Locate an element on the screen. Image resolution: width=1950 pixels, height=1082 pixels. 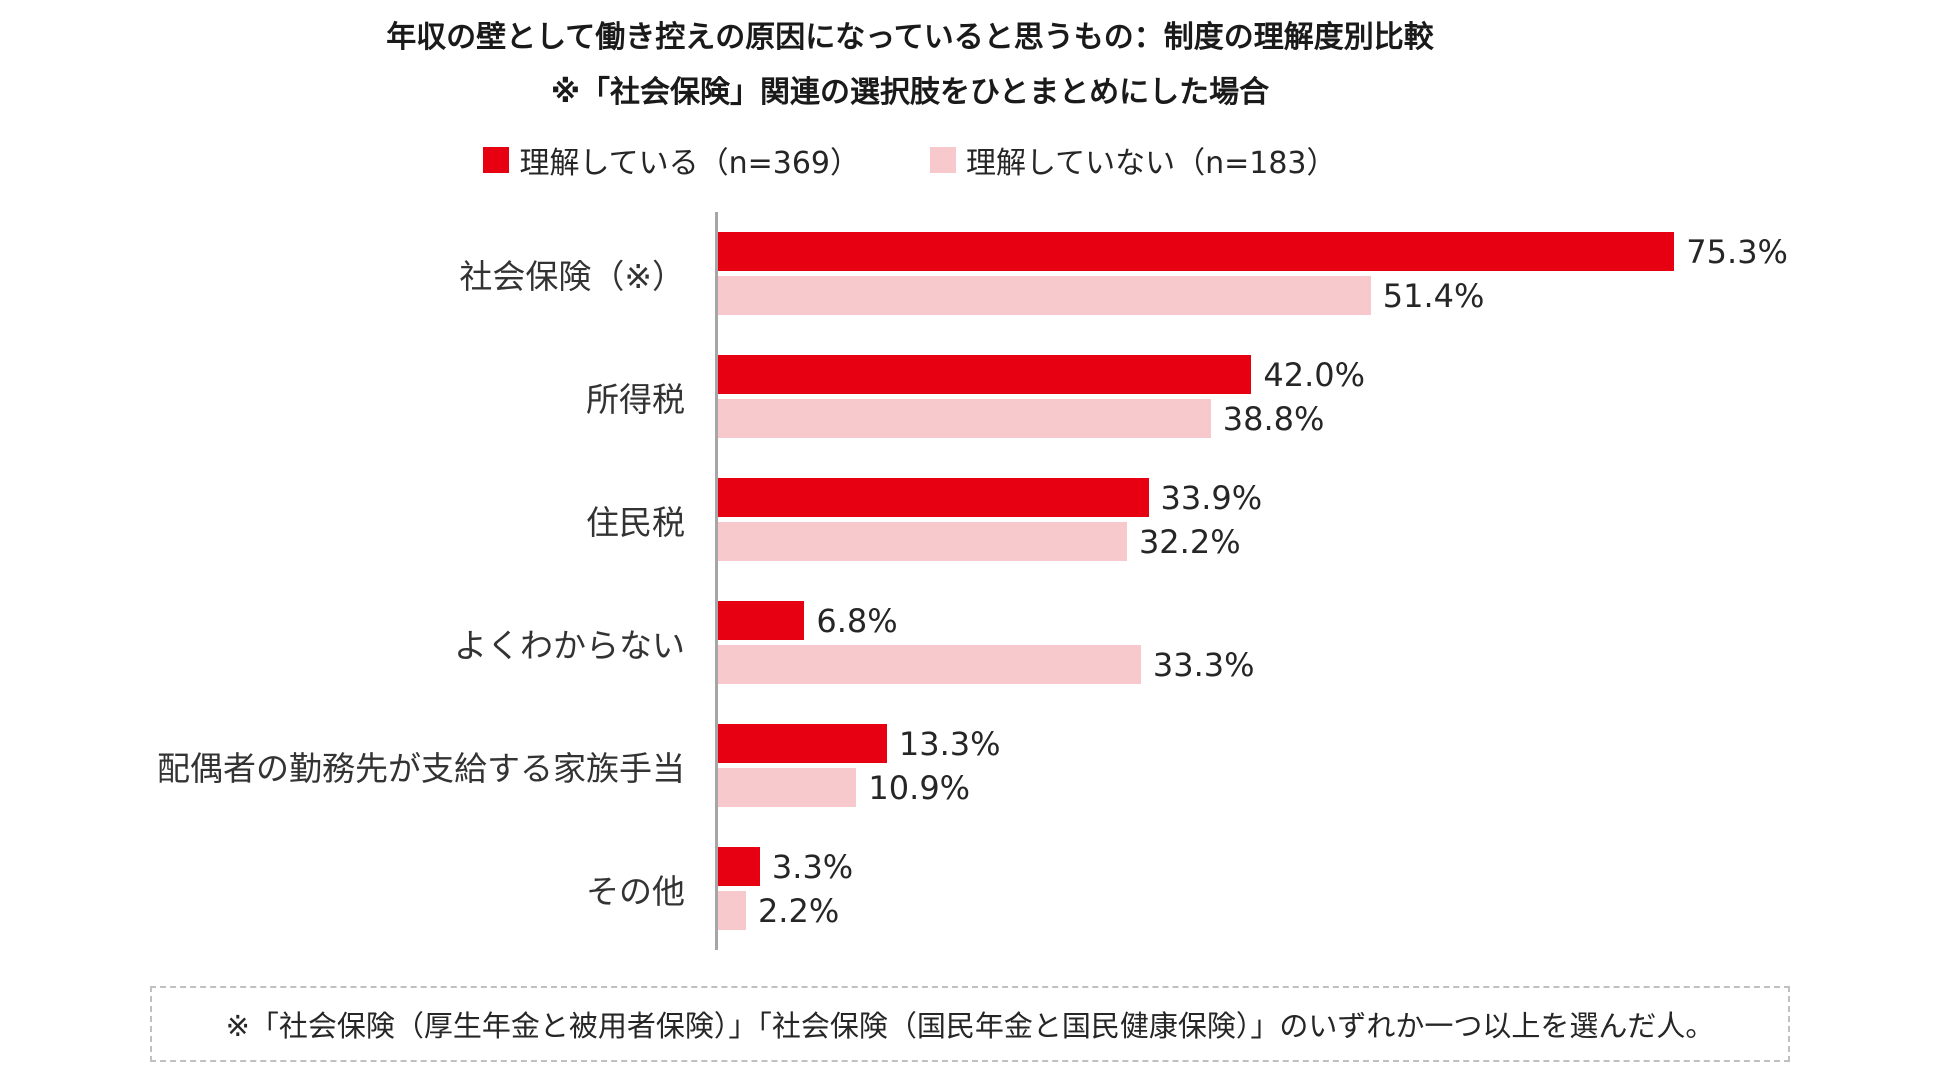
chart-row: よくわからない 6.8% 33.3% is located at coordinates (910, 642).